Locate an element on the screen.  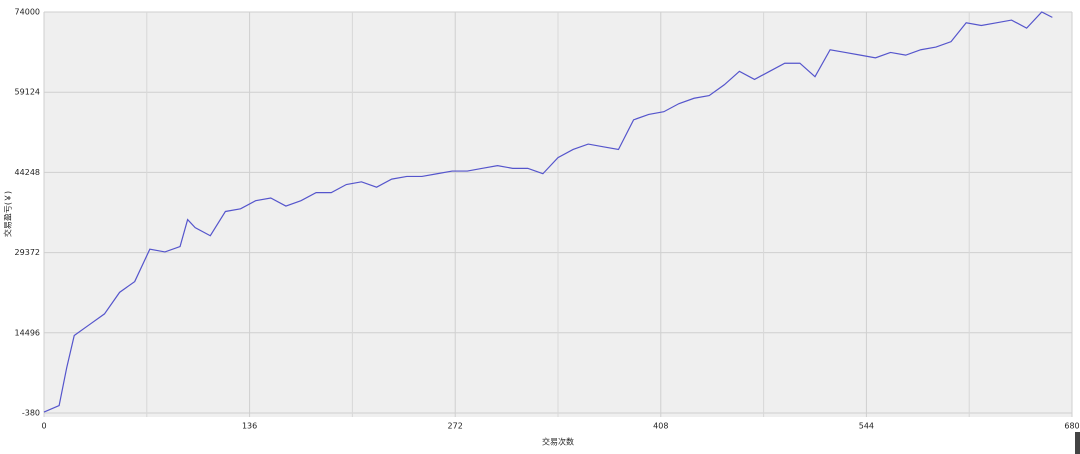
y-tick-label: 29372 is located at coordinates (27, 252).